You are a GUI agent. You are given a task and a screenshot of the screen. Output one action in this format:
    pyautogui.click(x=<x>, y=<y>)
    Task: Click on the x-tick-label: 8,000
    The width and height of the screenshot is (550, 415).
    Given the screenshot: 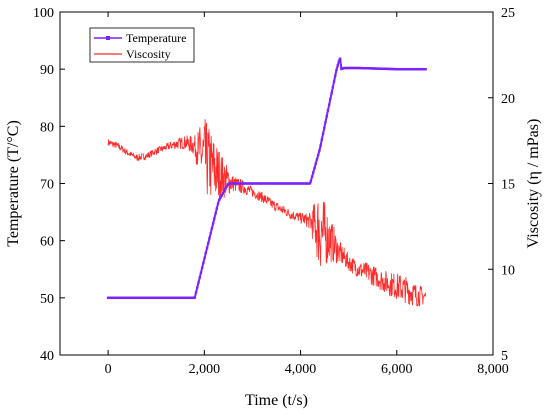 What is the action you would take?
    pyautogui.click(x=493, y=369)
    